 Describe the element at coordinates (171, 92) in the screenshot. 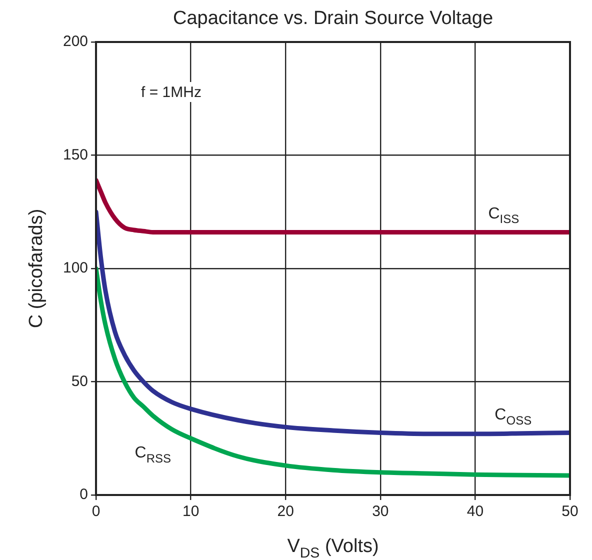

I see `annotation: f = 1MHz` at that location.